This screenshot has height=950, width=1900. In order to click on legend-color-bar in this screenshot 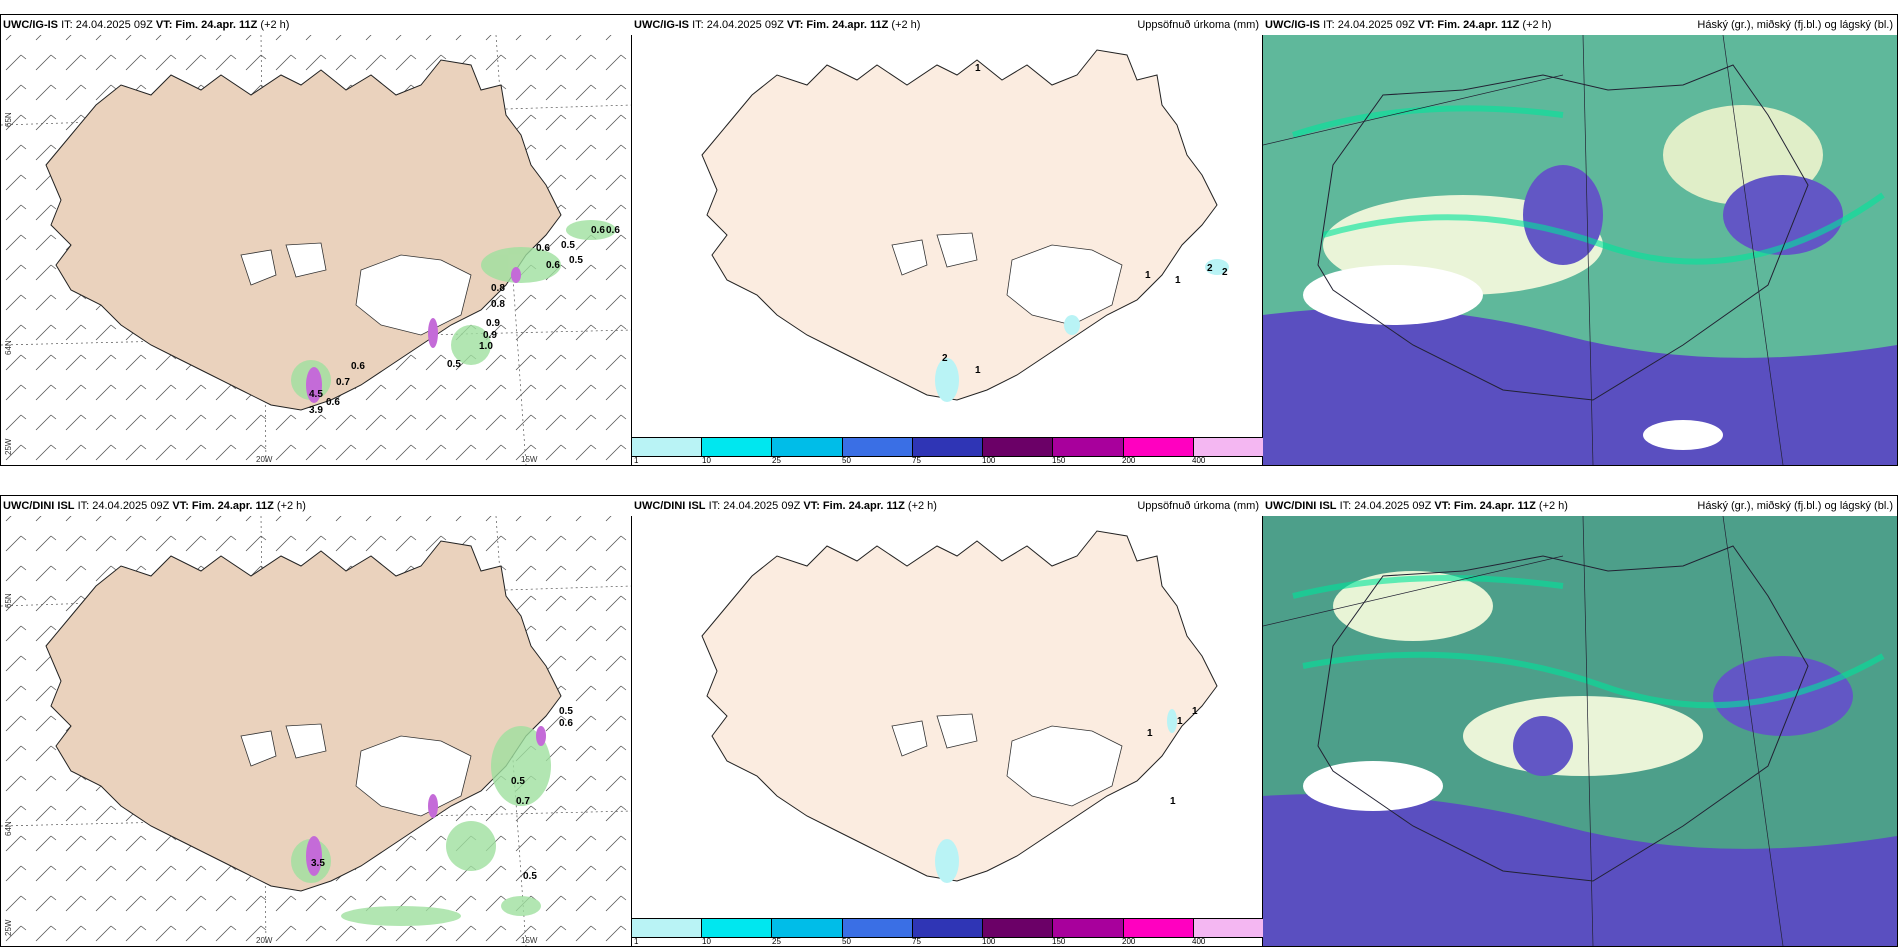, I will do `click(947, 928)`.